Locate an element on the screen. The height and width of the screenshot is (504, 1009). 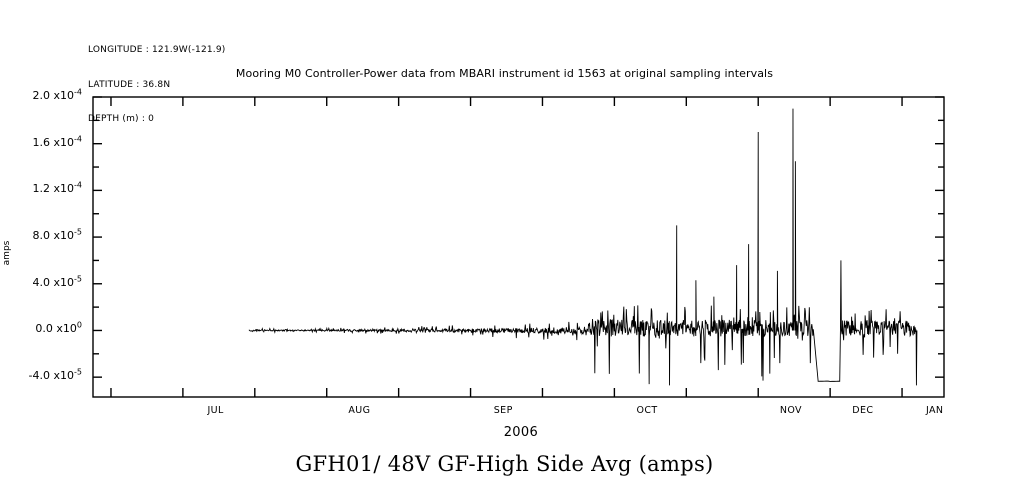
y-tick-label: 1.2 x10-4 is located at coordinates (42, 188).